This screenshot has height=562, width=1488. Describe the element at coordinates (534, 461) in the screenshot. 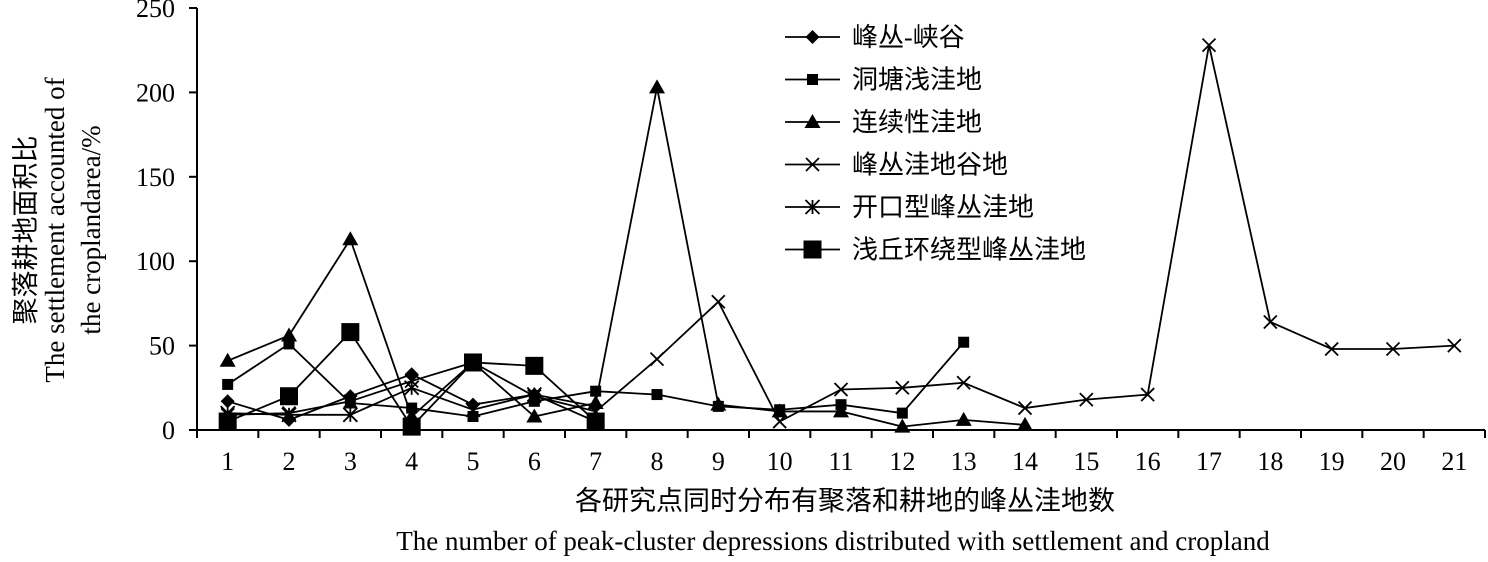

I see `x-tick-label: 6` at that location.